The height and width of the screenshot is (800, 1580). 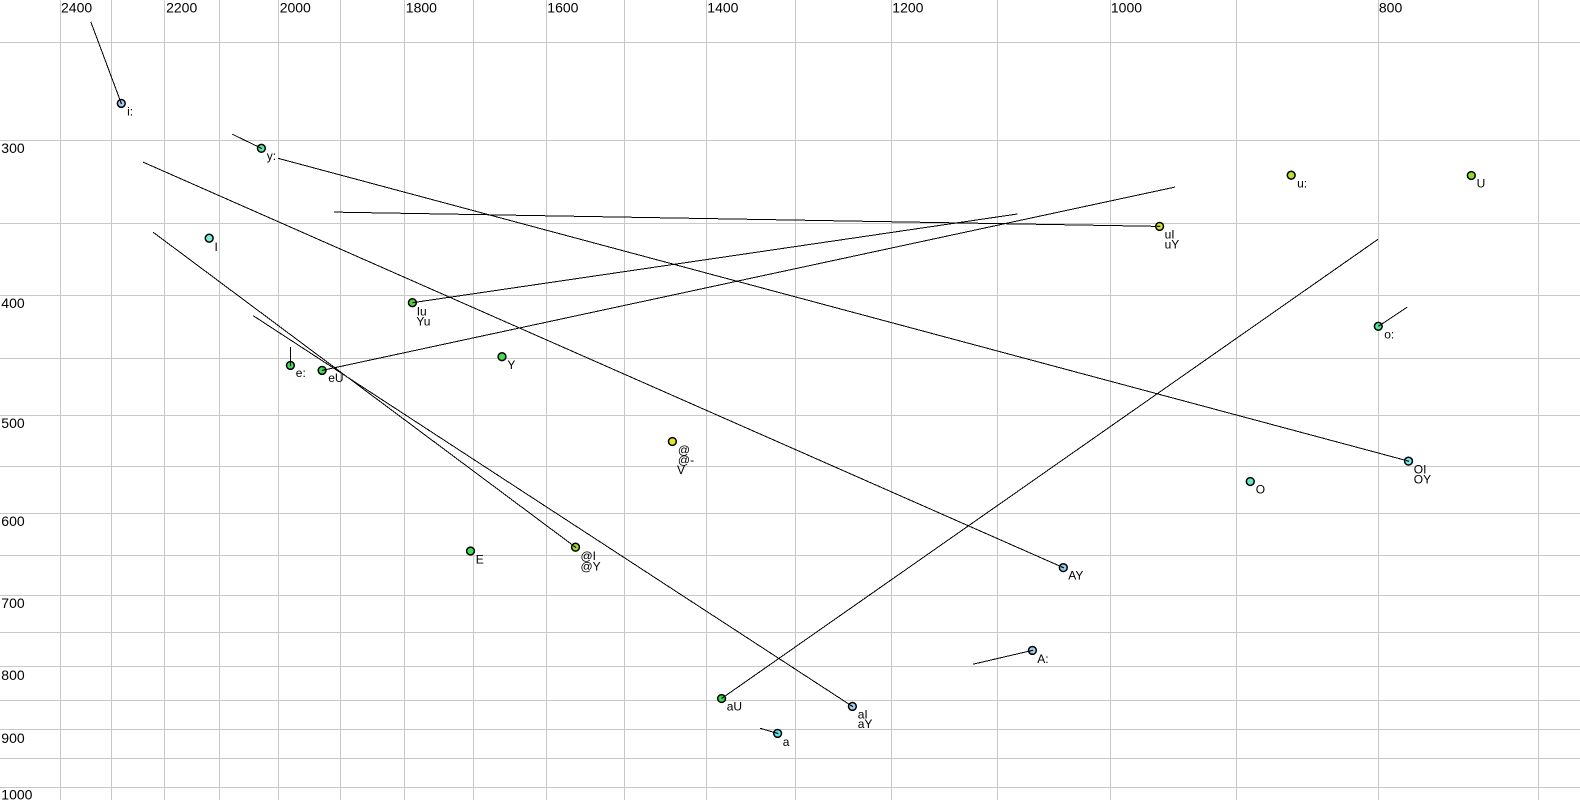 What do you see at coordinates (13, 738) in the screenshot?
I see `svg-text: 900` at bounding box center [13, 738].